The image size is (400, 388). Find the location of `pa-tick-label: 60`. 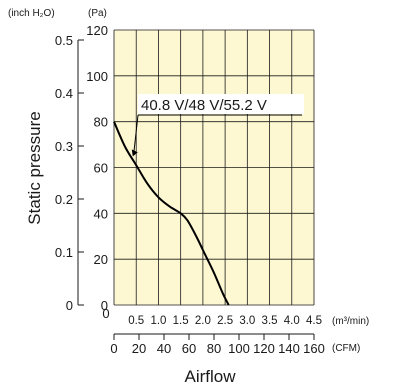

pa-tick-label: 60 is located at coordinates (101, 168).